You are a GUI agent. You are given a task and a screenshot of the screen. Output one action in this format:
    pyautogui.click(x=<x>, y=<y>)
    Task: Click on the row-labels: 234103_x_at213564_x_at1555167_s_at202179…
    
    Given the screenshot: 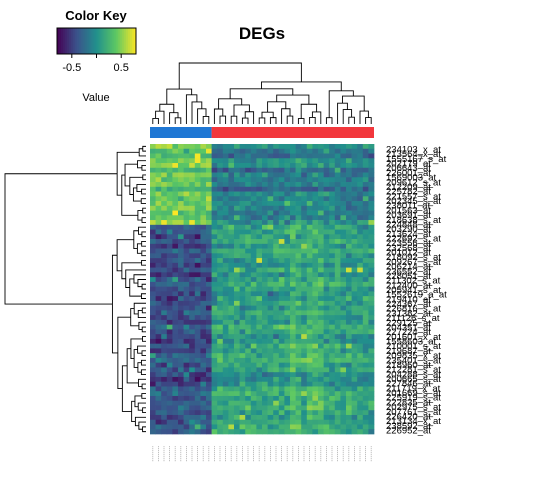 What is the action you would take?
    pyautogui.click(x=416, y=291)
    